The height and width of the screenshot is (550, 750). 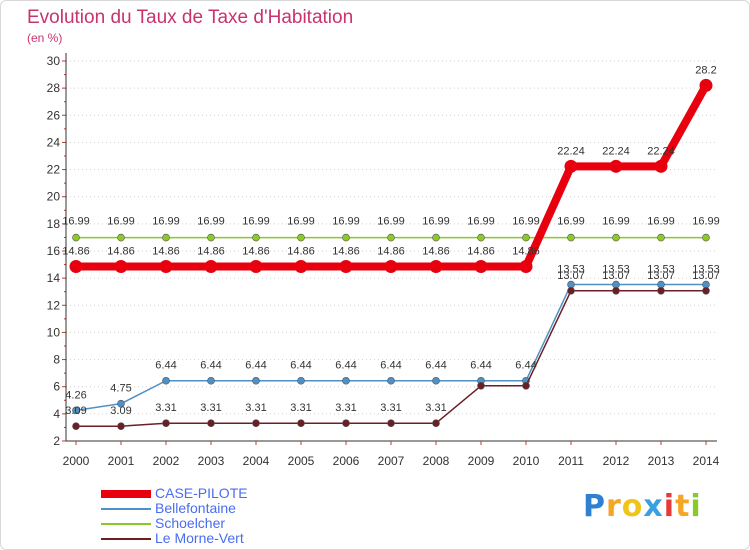 I want to click on point-bellefontaine-2007, so click(x=391, y=380).